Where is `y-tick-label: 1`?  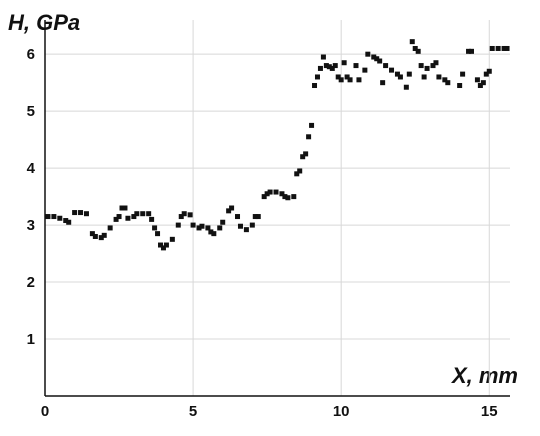 y-tick-label: 1 is located at coordinates (31, 339).